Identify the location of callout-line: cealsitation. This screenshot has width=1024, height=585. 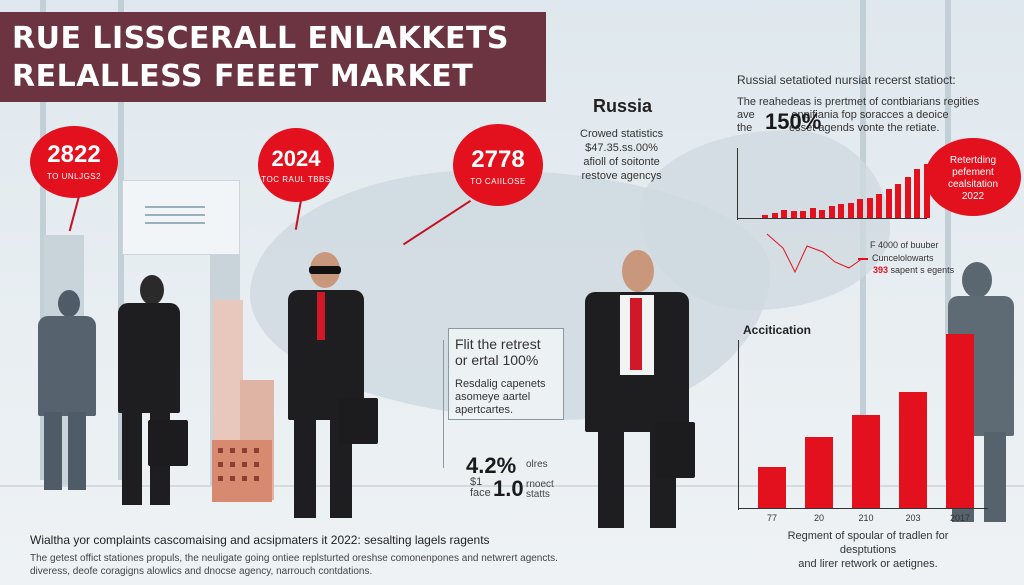
(973, 184).